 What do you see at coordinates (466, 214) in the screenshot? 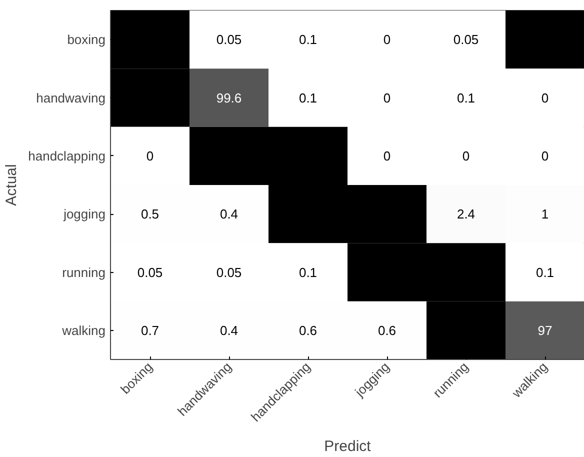
I see `data-label: 2.4` at bounding box center [466, 214].